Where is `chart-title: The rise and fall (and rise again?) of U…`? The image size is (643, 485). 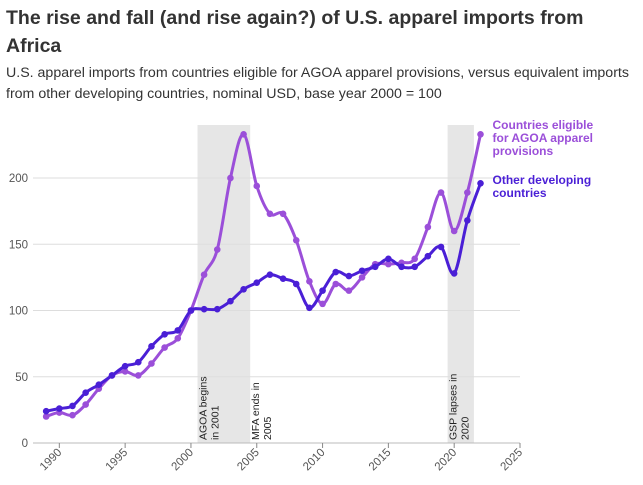 chart-title: The rise and fall (and rise again?) of U… is located at coordinates (295, 32).